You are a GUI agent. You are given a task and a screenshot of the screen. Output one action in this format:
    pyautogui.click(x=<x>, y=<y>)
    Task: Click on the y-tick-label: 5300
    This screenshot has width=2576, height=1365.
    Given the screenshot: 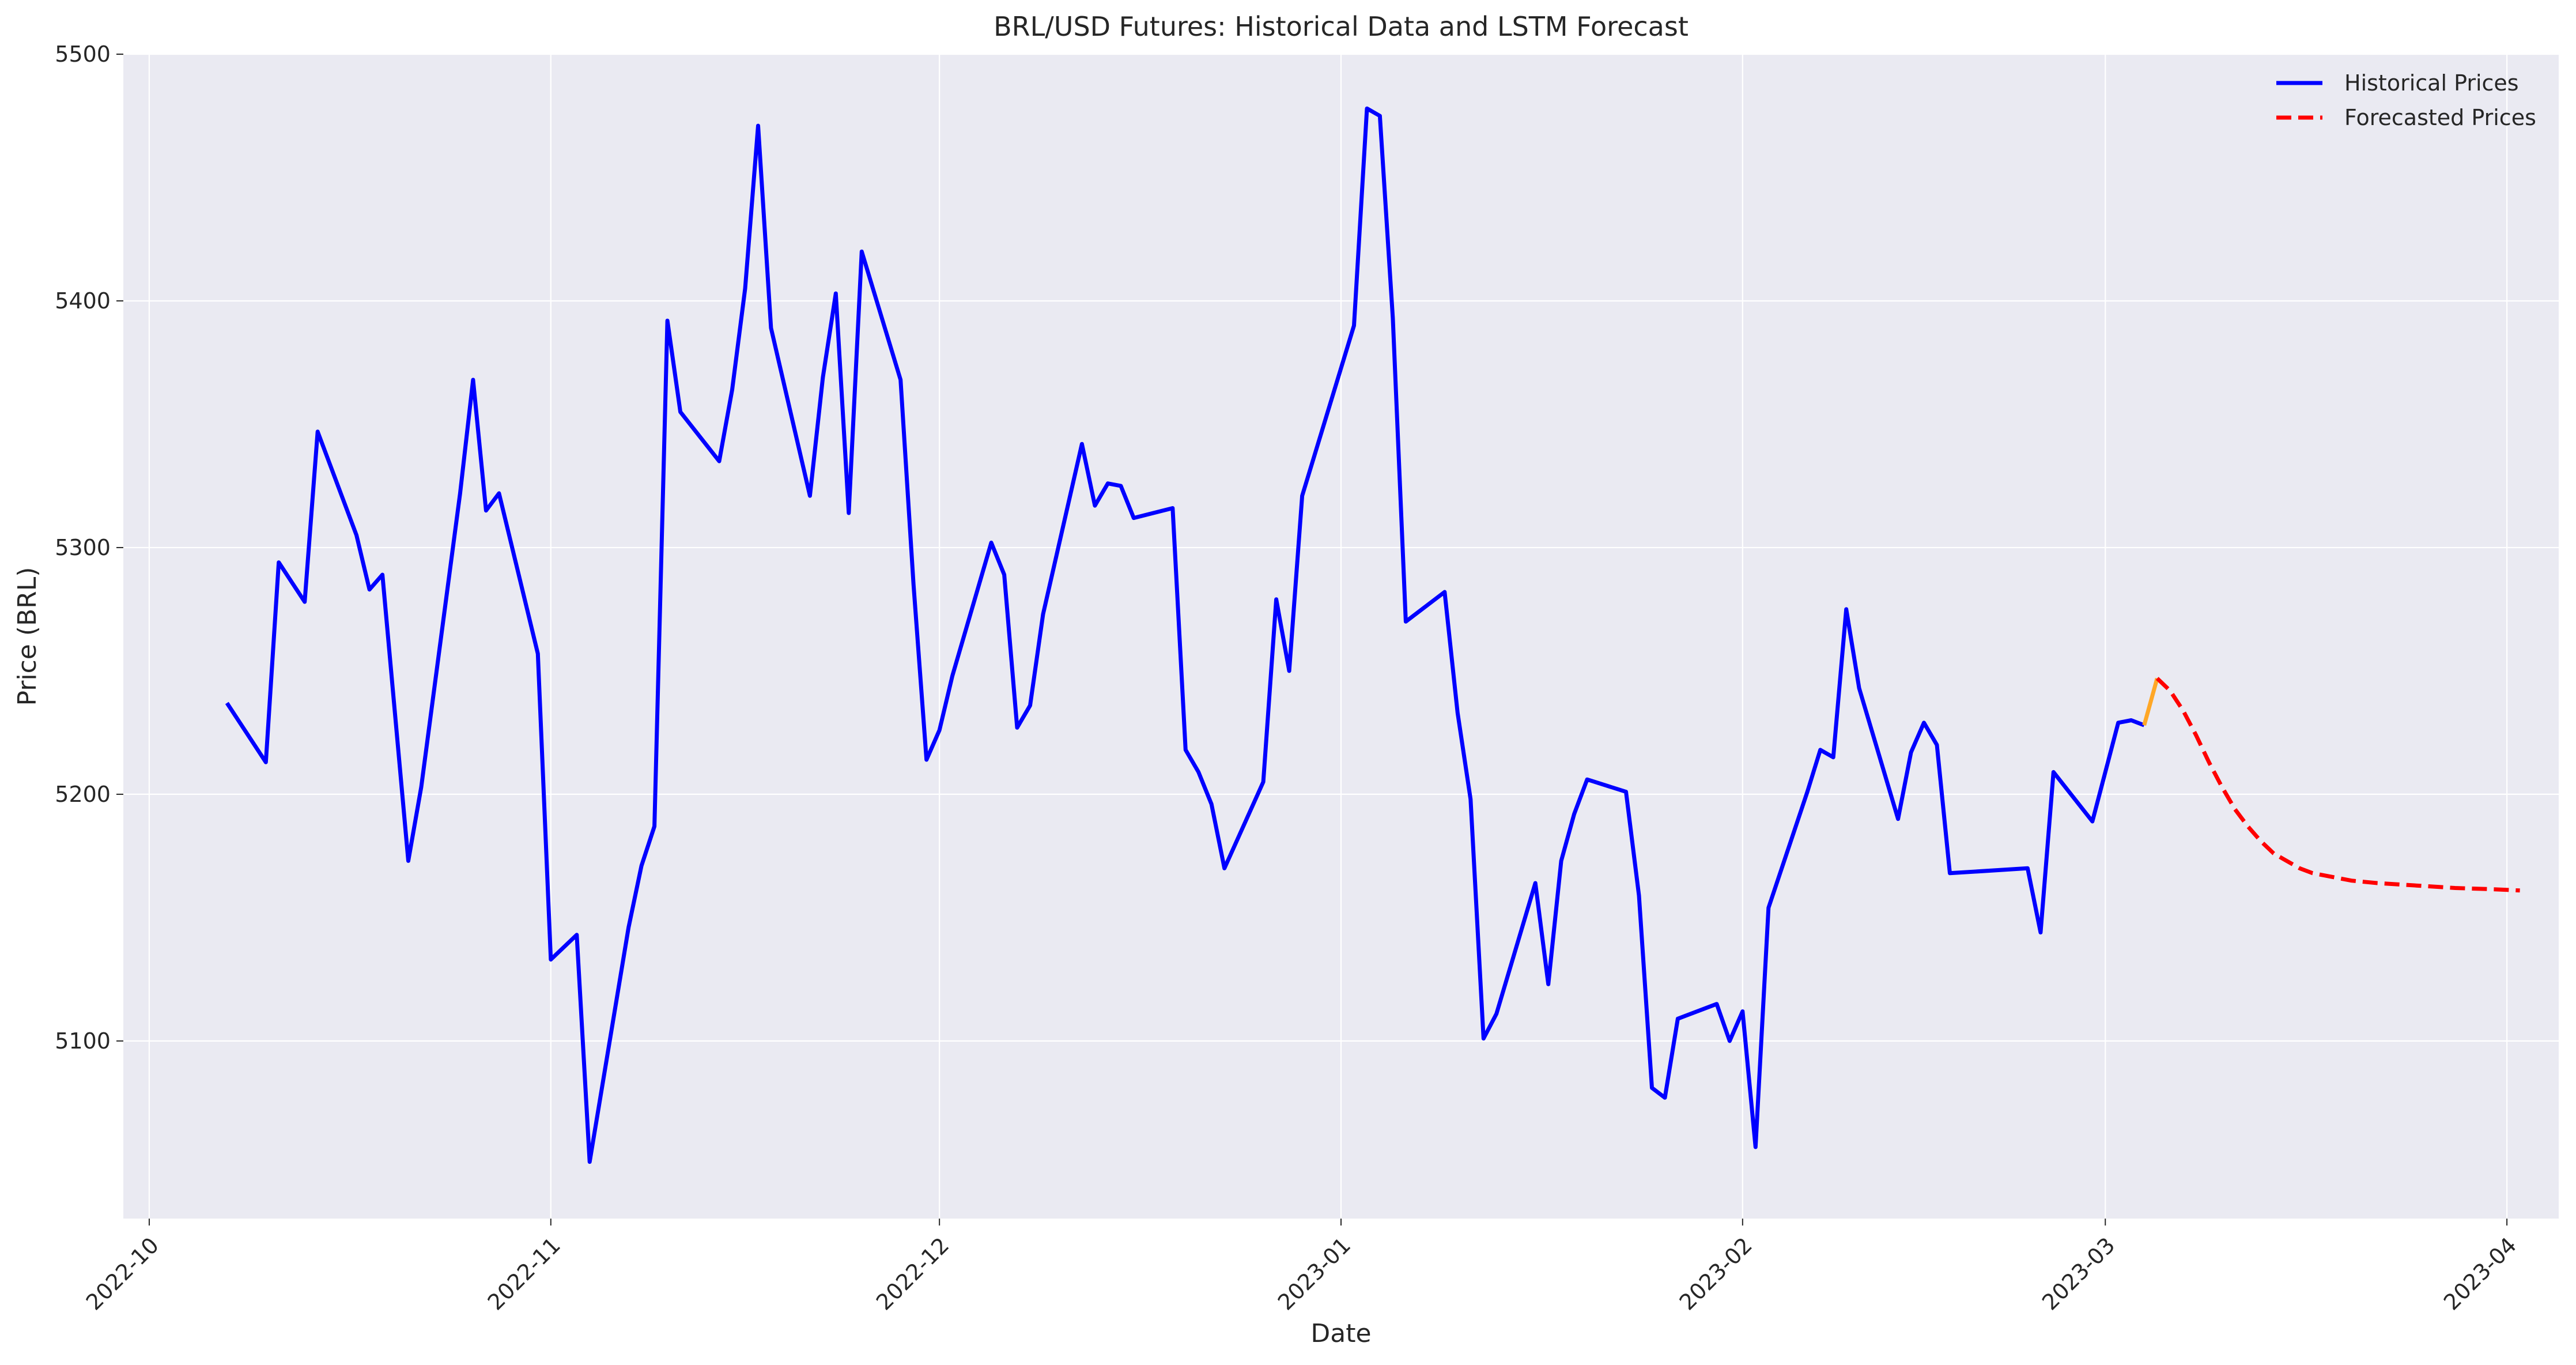 What is the action you would take?
    pyautogui.click(x=83, y=548)
    